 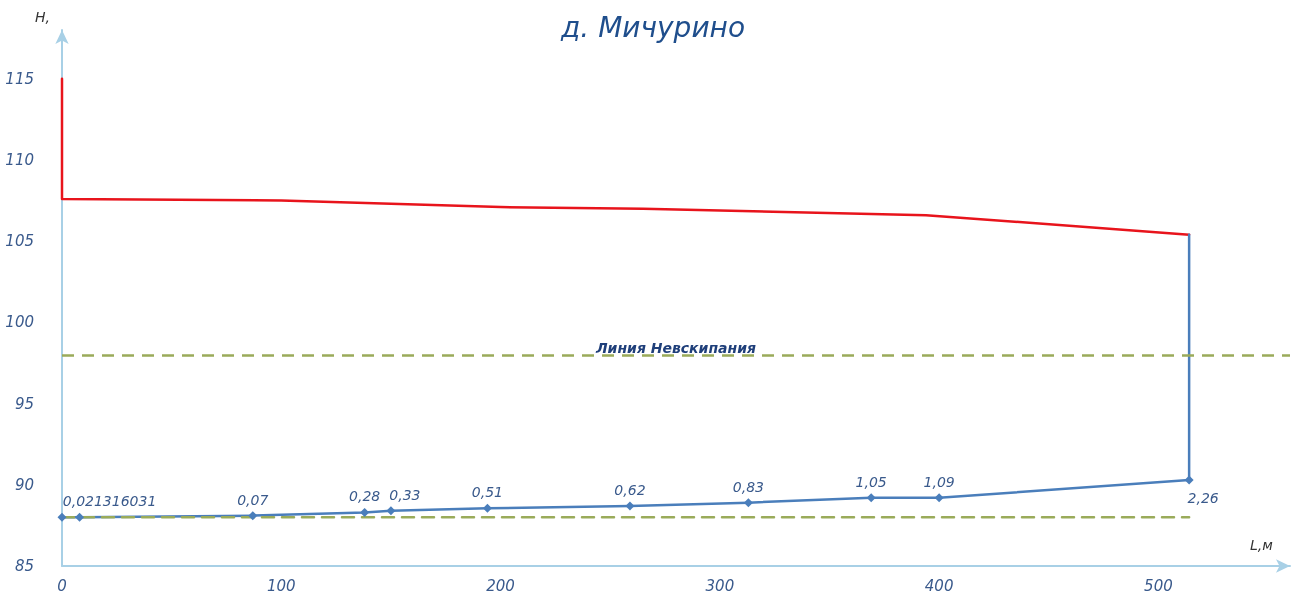 I want to click on y-tick-label: 90, so click(x=24, y=484).